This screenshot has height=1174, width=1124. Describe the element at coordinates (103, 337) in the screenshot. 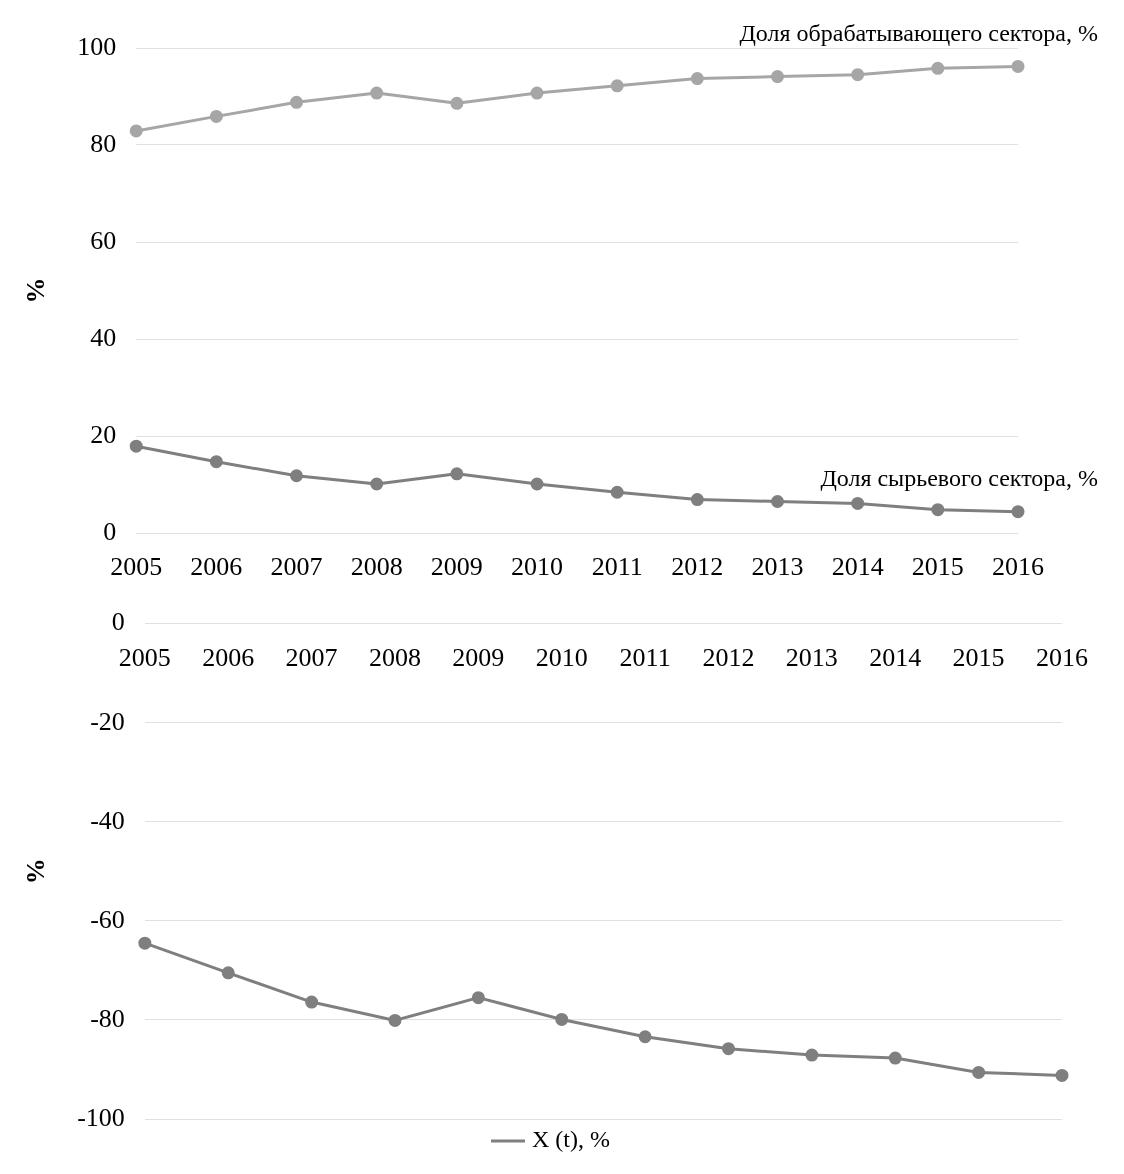

I see `y-tick-label: 40` at that location.